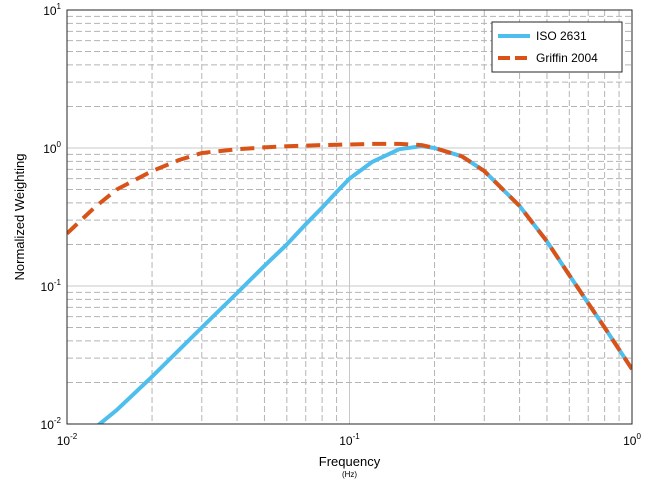 The image size is (665, 486). Describe the element at coordinates (350, 461) in the screenshot. I see `x-axis-label: Frequency` at that location.